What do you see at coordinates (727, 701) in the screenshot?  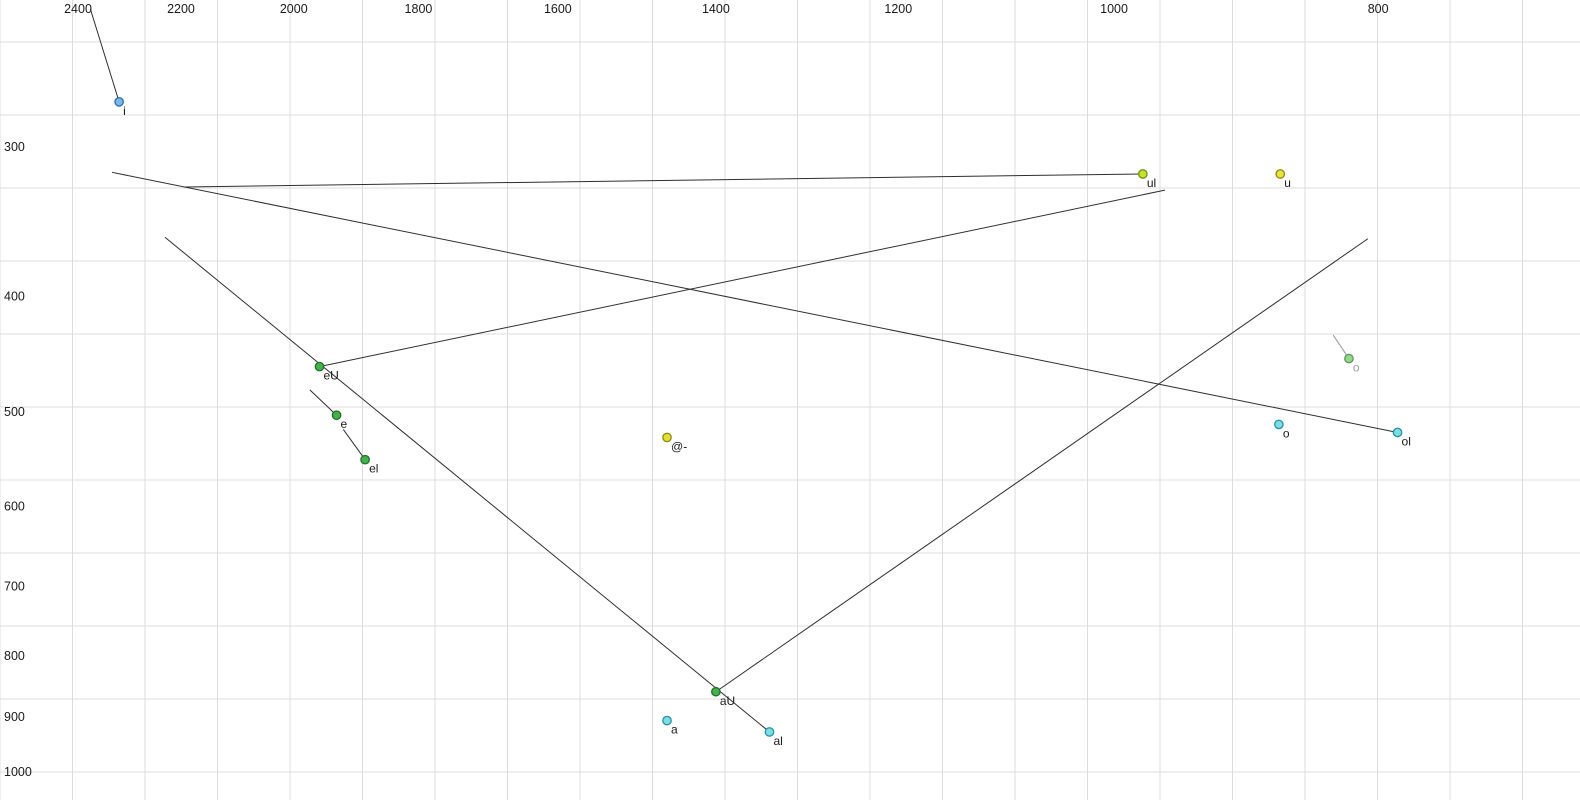 I see `vowel-label-aU: aU` at bounding box center [727, 701].